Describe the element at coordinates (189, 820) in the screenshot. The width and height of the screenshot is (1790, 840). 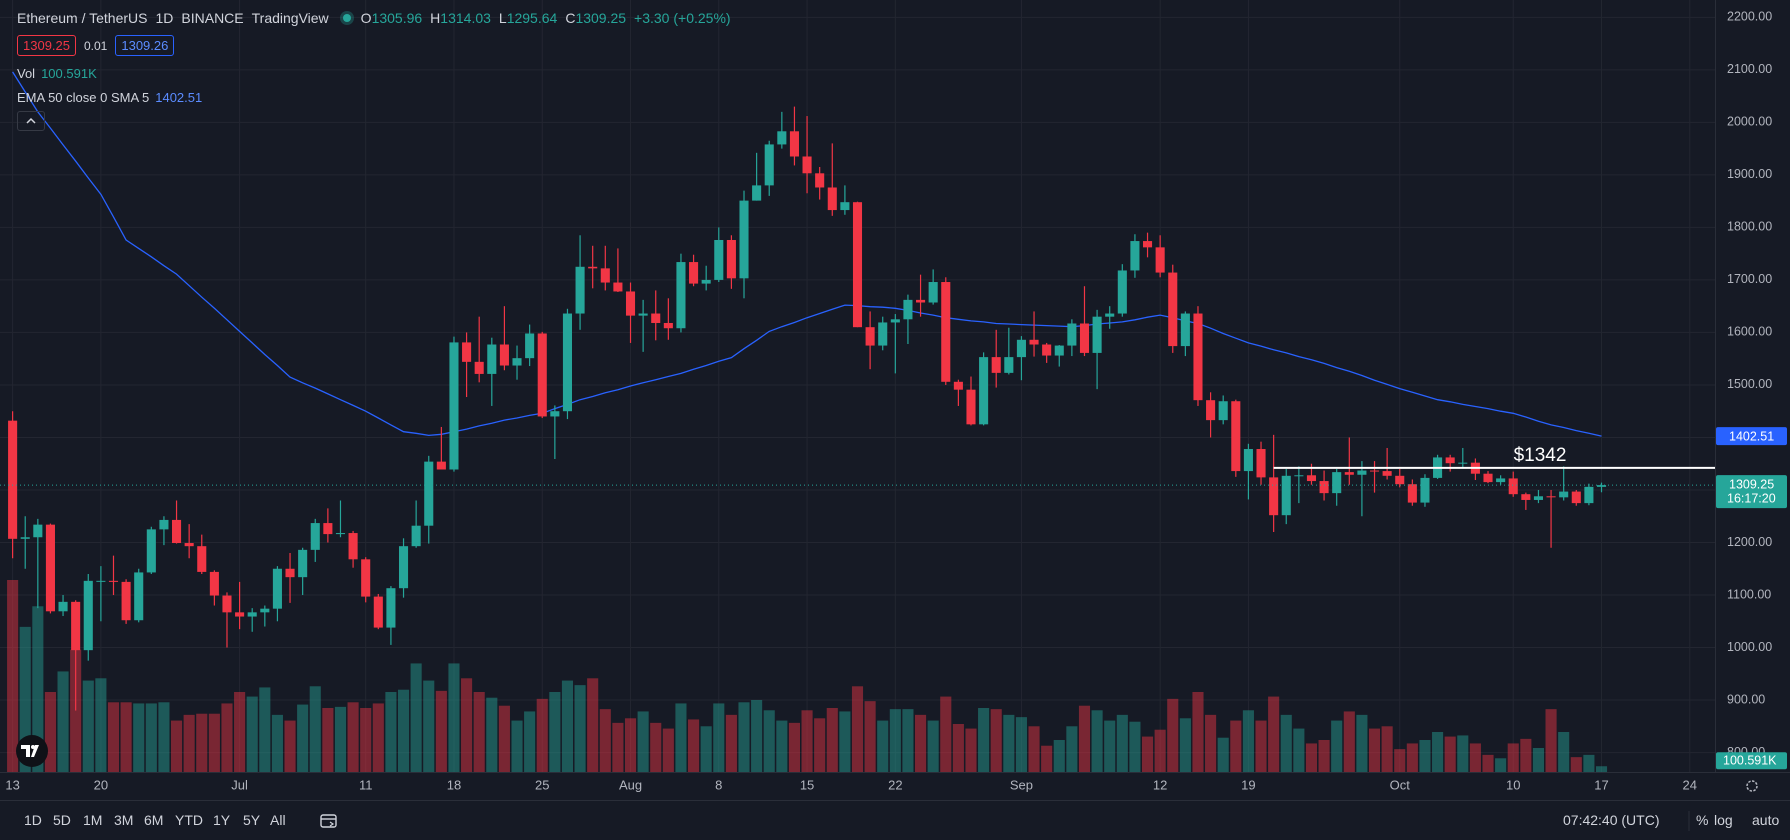
I see `range-button: YTD` at that location.